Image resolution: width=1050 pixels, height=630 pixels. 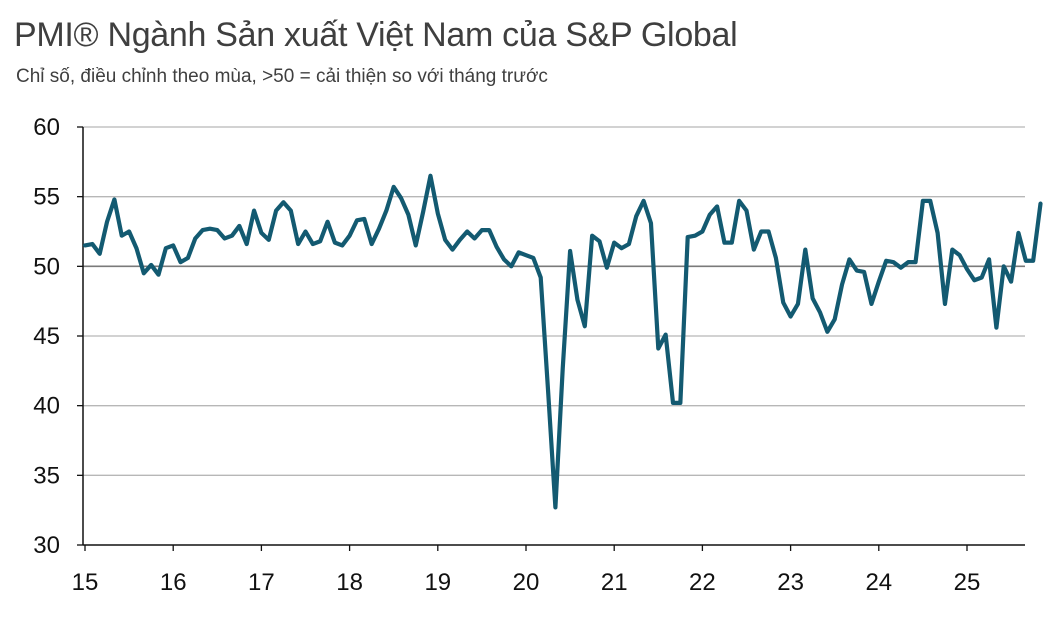 I want to click on y-tick-label: 50, so click(x=46, y=266).